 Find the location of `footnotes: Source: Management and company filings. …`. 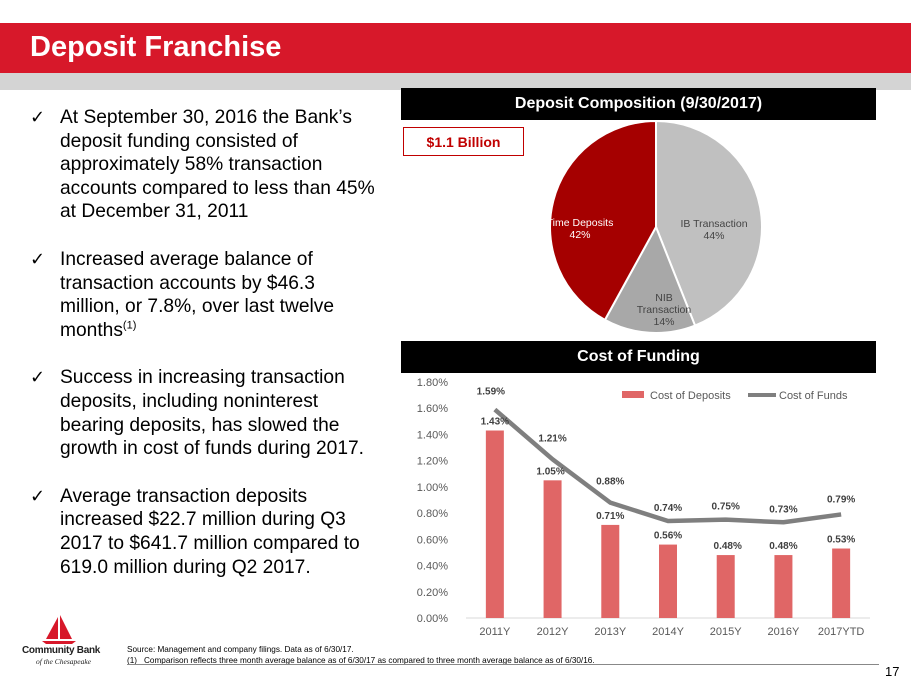

footnotes: Source: Management and company filings. … is located at coordinates (361, 655).